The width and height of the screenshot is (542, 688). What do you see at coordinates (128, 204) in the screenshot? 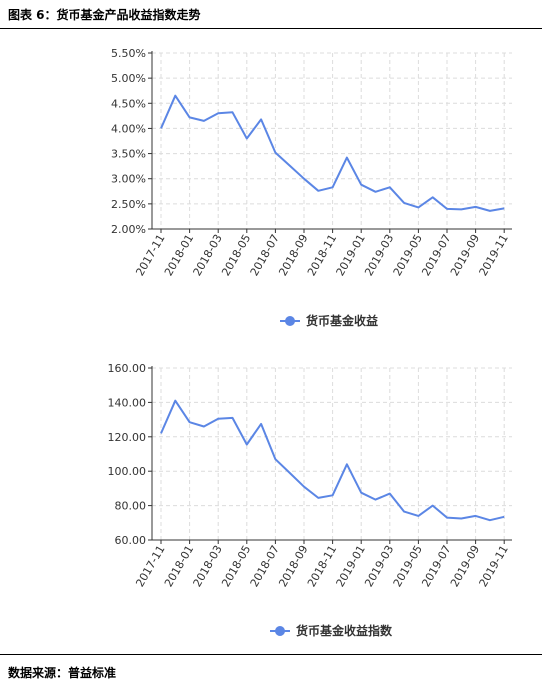
I see `y-tick-label: 2.50%` at bounding box center [128, 204].